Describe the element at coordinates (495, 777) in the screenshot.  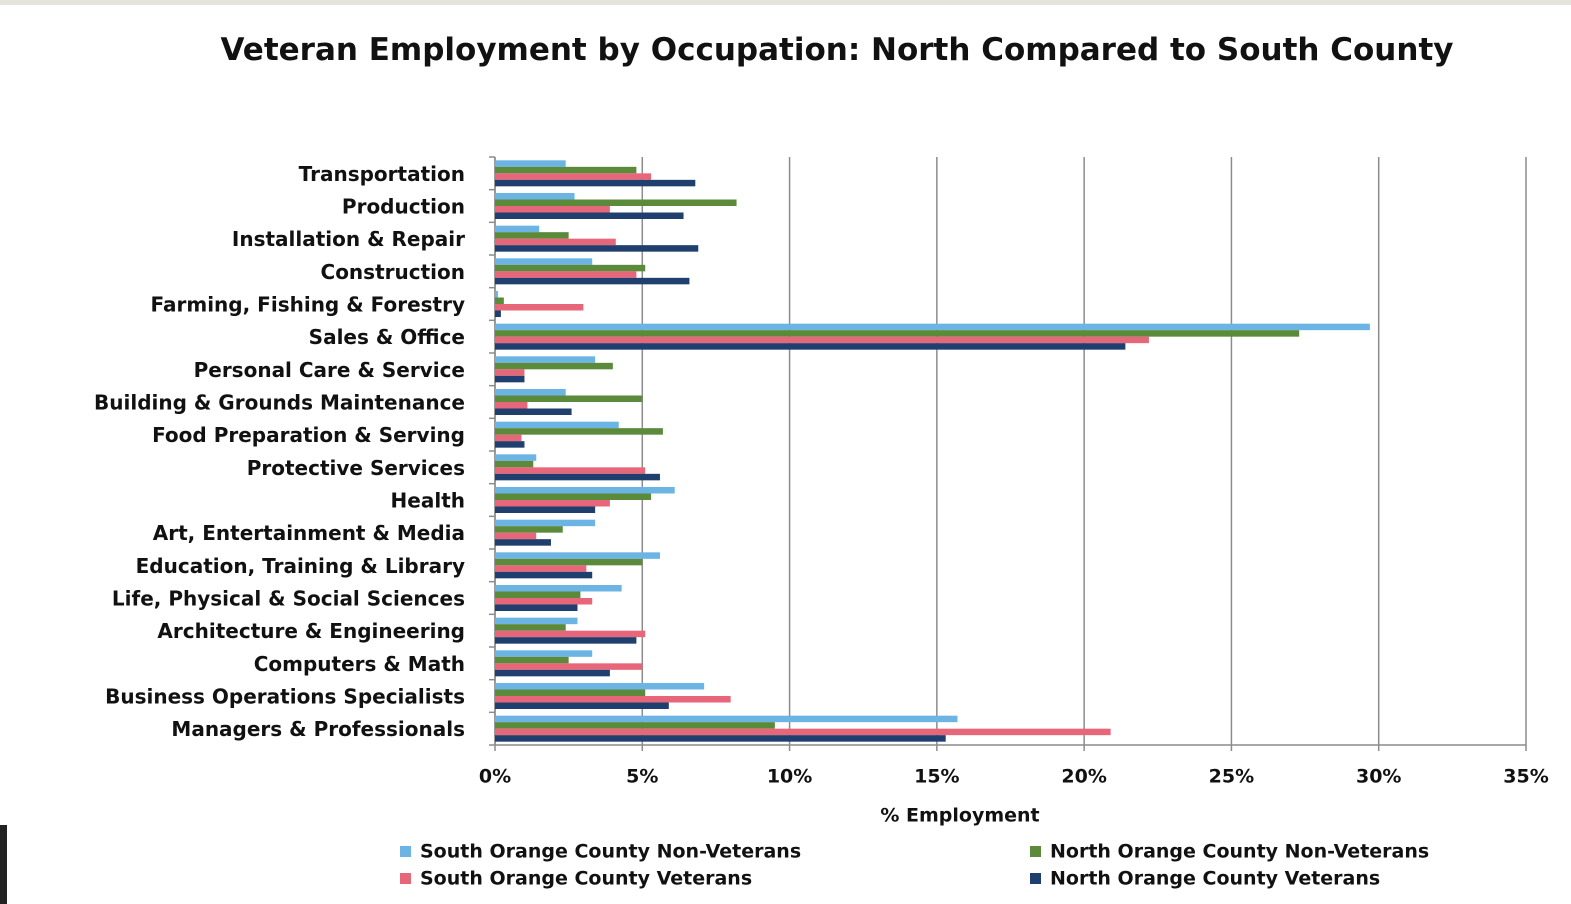
I see `x-tick-label: 0%` at that location.